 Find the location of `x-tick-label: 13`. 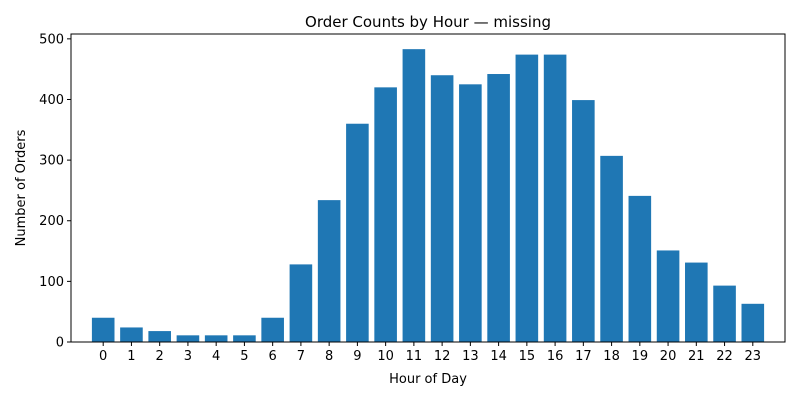

x-tick-label: 13 is located at coordinates (470, 356).